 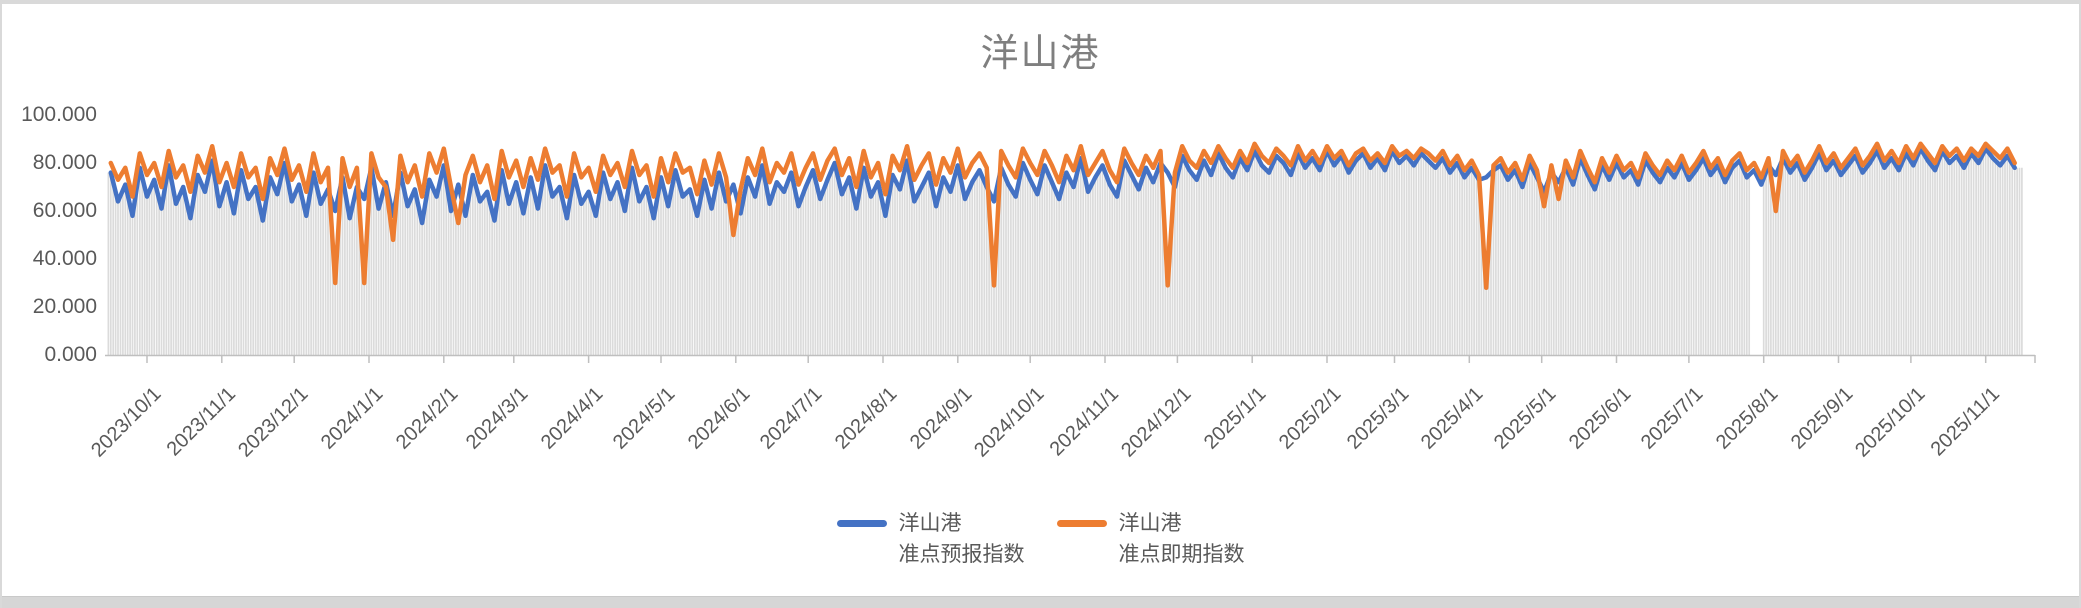 What do you see at coordinates (861, 523) in the screenshot?
I see `forecast-series-swatch` at bounding box center [861, 523].